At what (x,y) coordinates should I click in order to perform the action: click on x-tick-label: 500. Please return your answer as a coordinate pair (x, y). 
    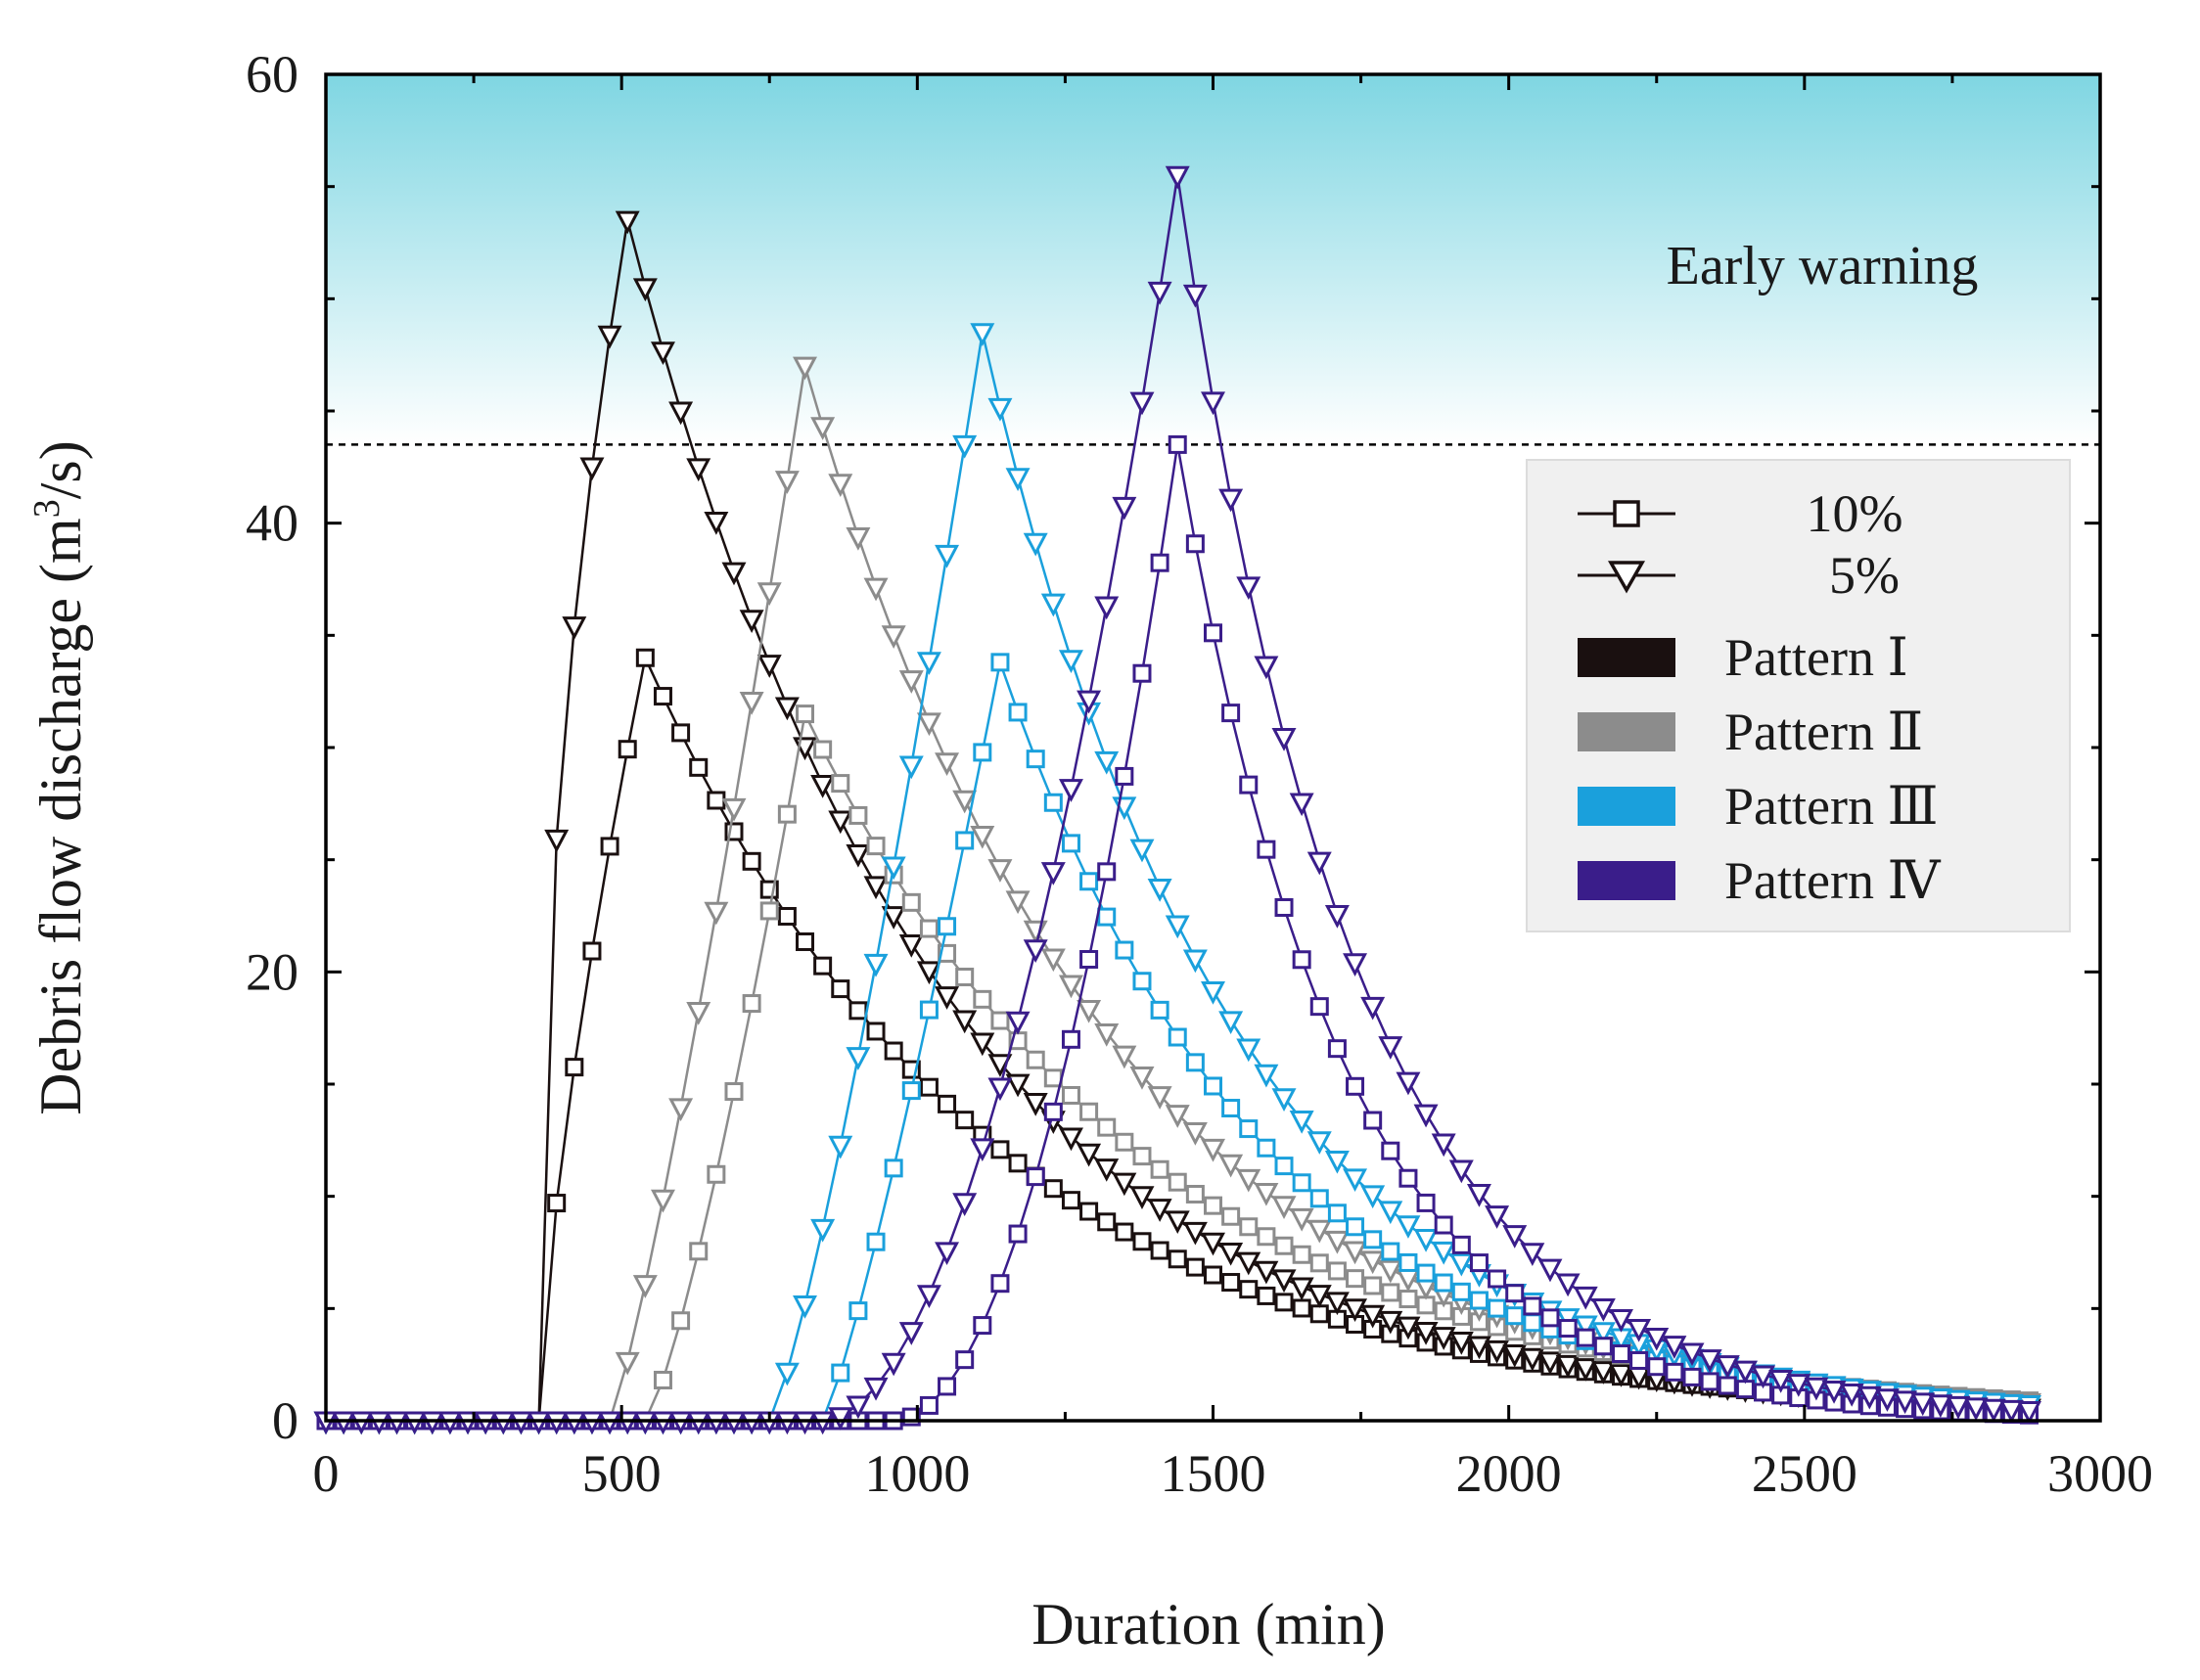
    Looking at the image, I should click on (622, 1473).